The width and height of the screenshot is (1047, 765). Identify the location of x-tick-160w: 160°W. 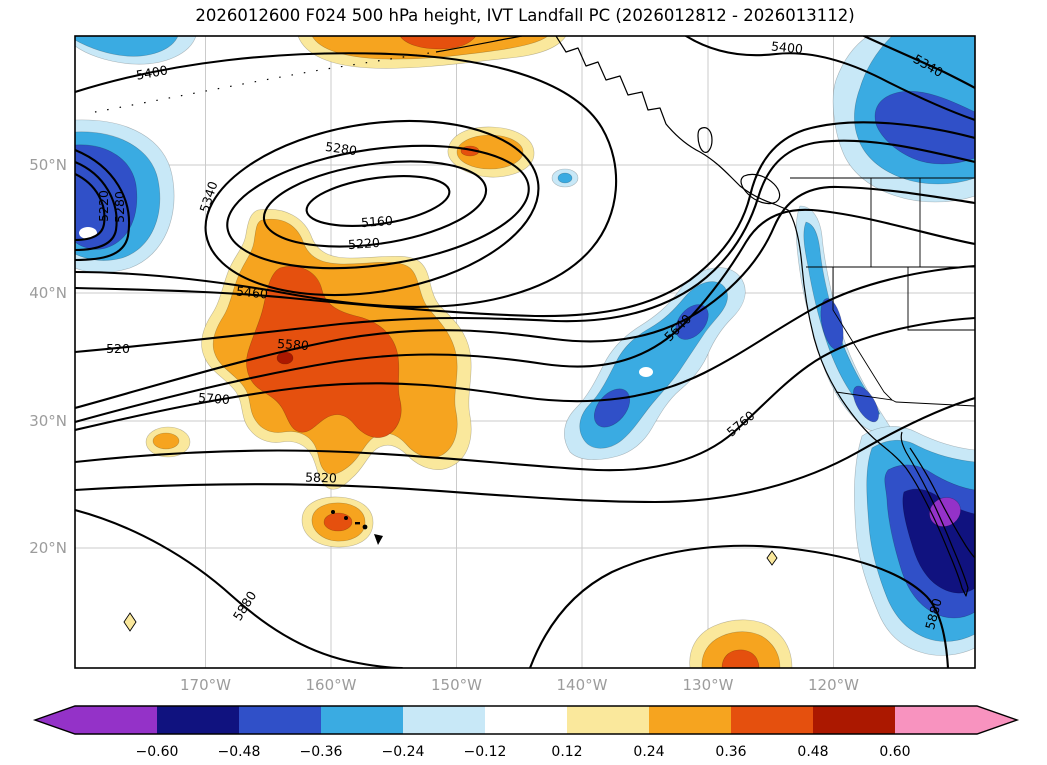
(331, 685).